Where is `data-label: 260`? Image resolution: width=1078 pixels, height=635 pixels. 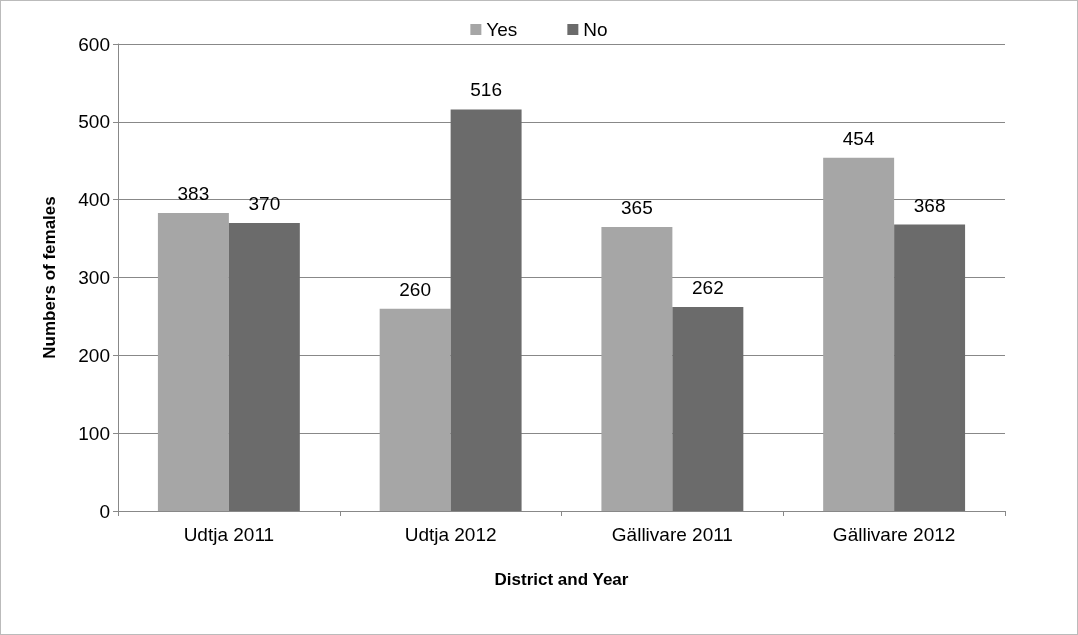
data-label: 260 is located at coordinates (415, 289).